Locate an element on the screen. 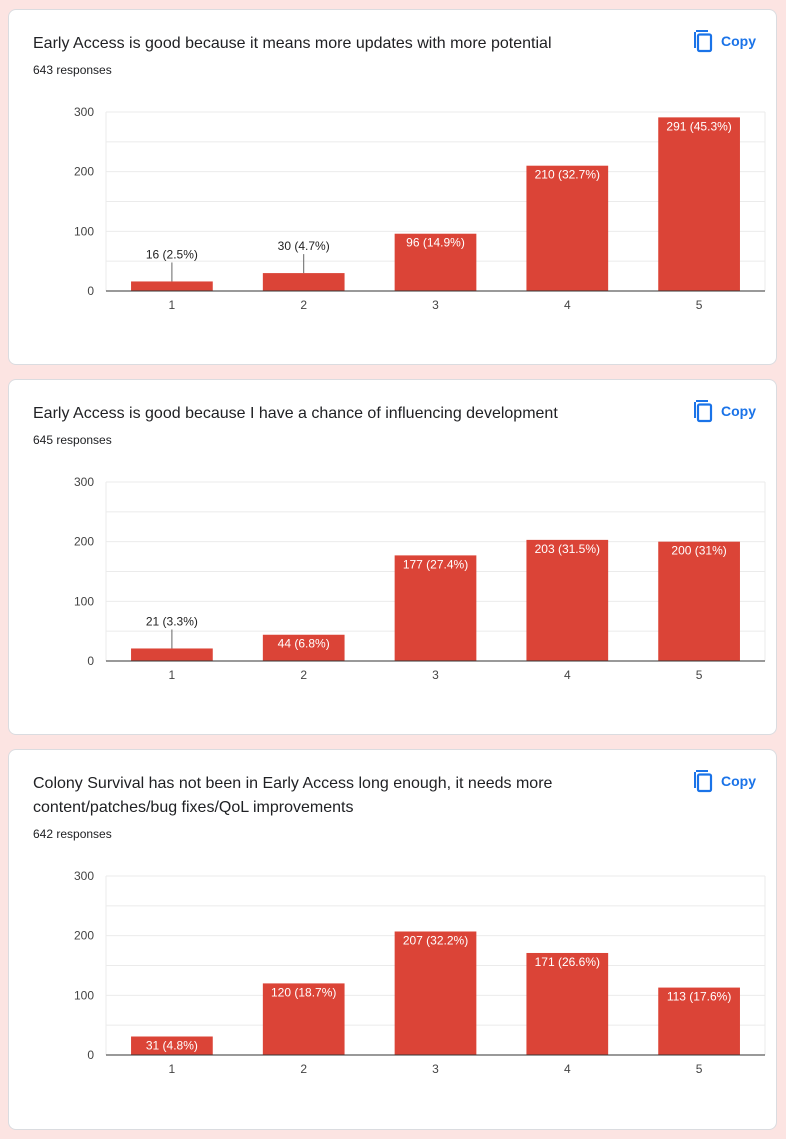 The height and width of the screenshot is (1139, 786). data-label: 291 (45.3%) is located at coordinates (698, 126).